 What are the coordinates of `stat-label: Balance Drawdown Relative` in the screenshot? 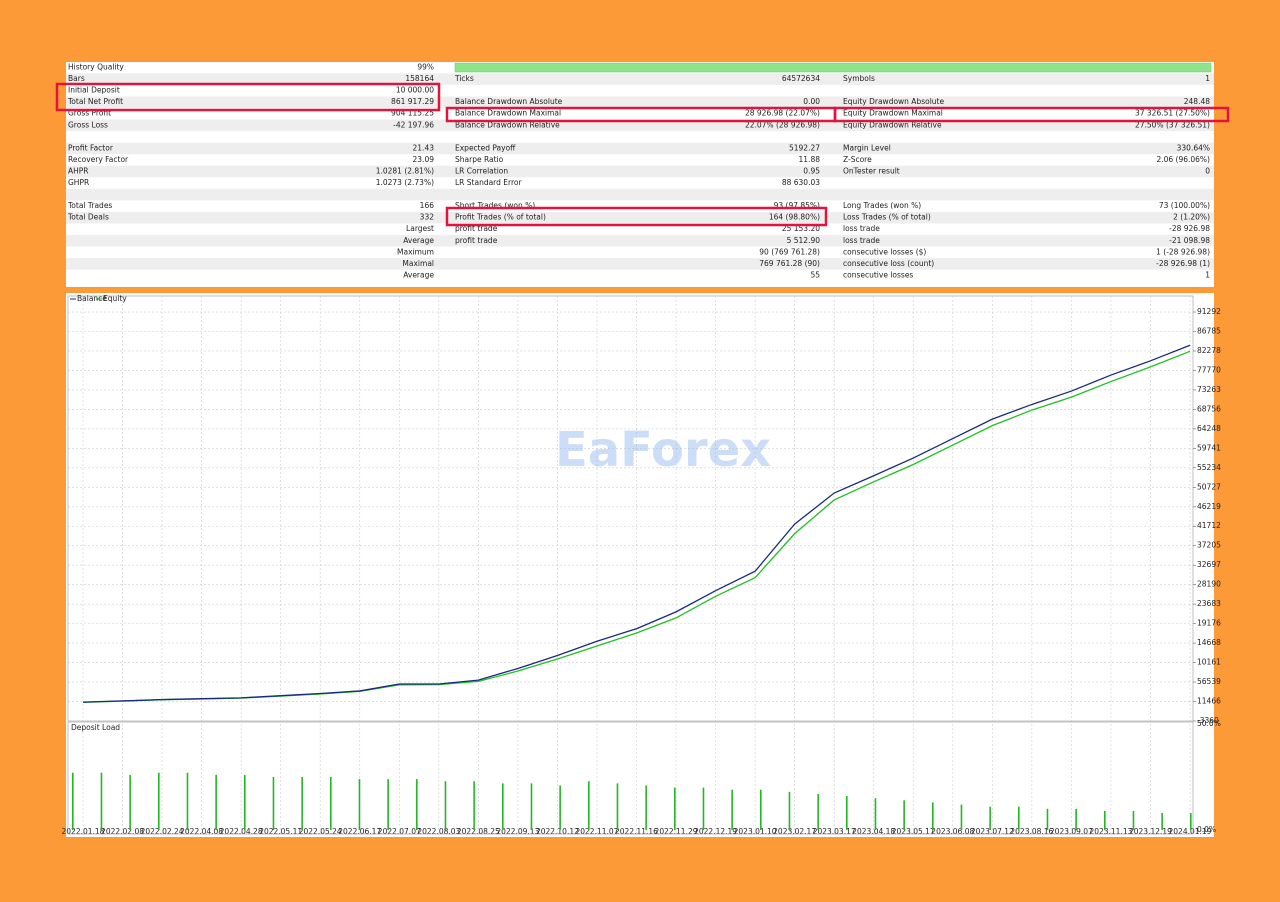 It's located at (507, 124).